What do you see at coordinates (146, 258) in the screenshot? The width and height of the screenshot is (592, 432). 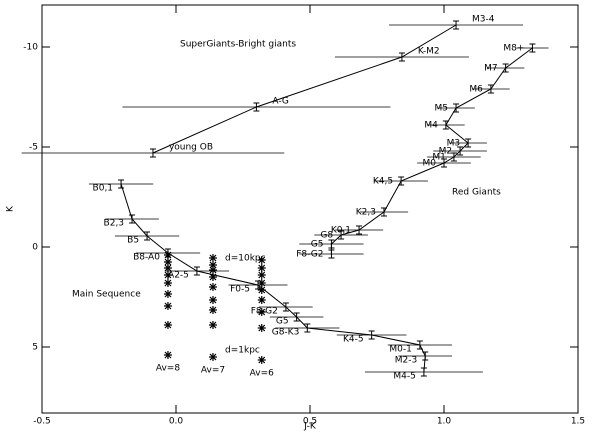 I see `point-label: B8-A0` at bounding box center [146, 258].